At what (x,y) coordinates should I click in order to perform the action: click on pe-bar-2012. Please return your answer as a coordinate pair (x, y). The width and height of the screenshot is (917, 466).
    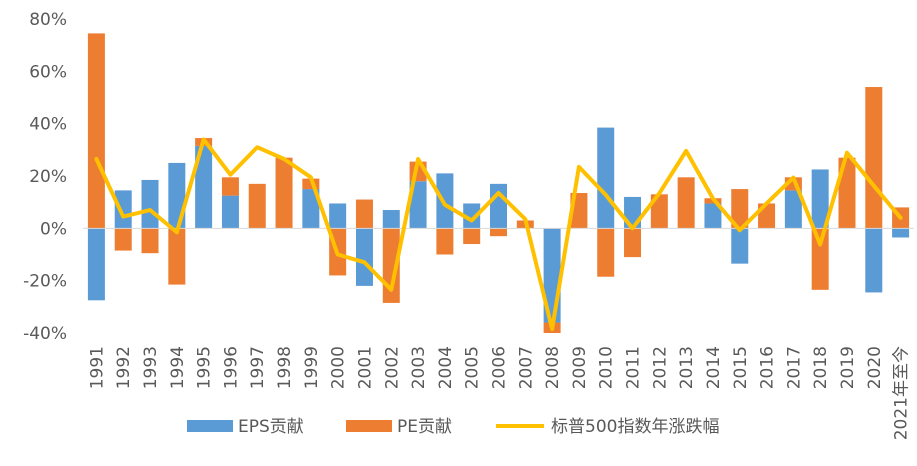
    Looking at the image, I should click on (659, 211).